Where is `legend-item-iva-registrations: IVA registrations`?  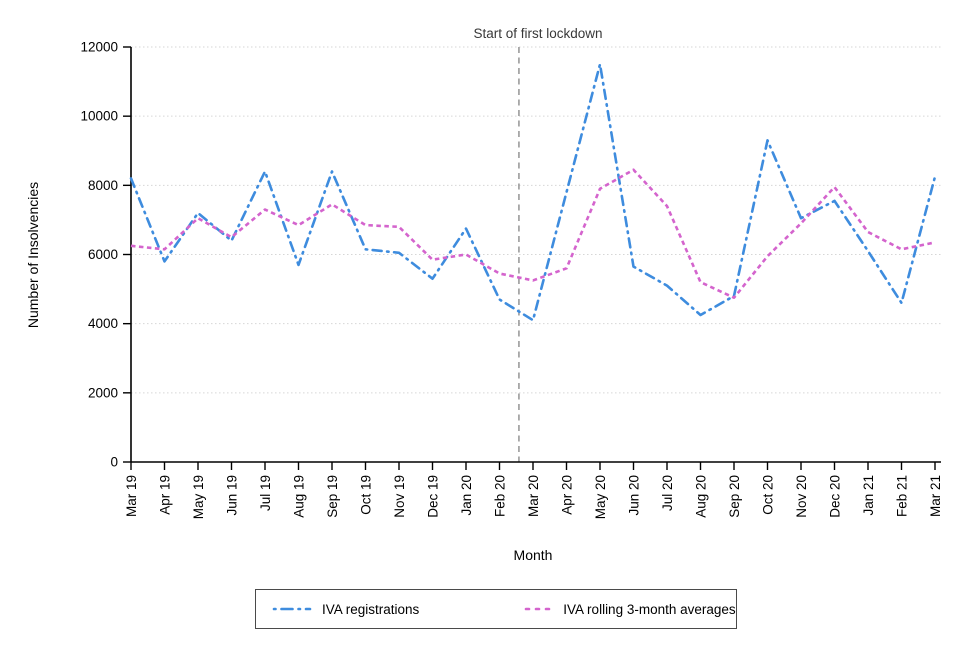 legend-item-iva-registrations: IVA registrations is located at coordinates (345, 609).